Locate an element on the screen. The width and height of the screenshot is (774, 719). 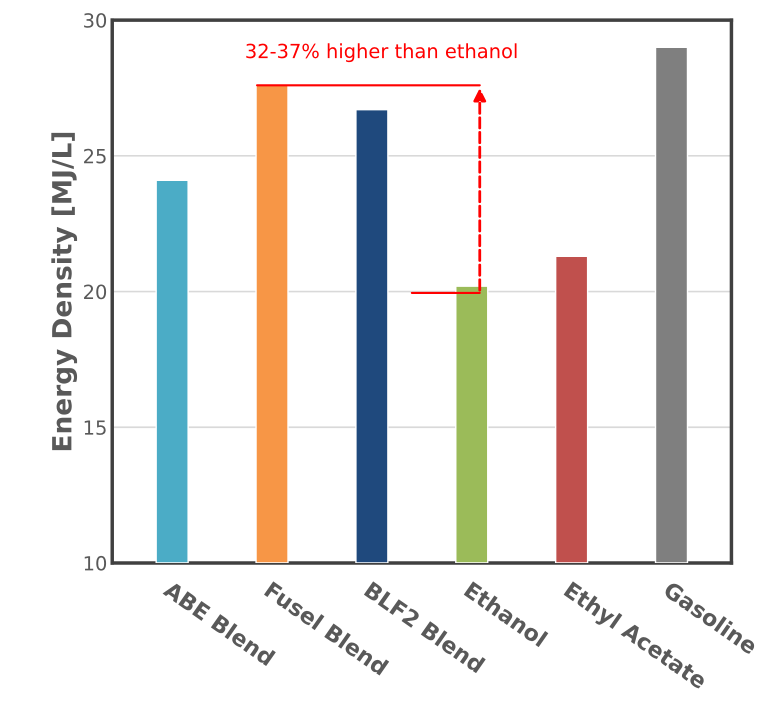
y-tick-label: 30 is located at coordinates (95, 20).